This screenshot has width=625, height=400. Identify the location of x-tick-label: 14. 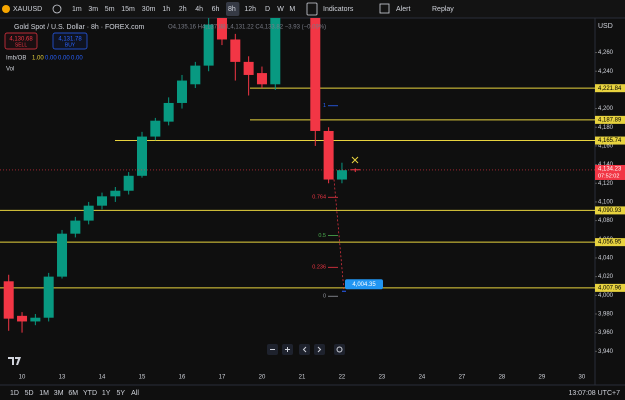
(102, 378).